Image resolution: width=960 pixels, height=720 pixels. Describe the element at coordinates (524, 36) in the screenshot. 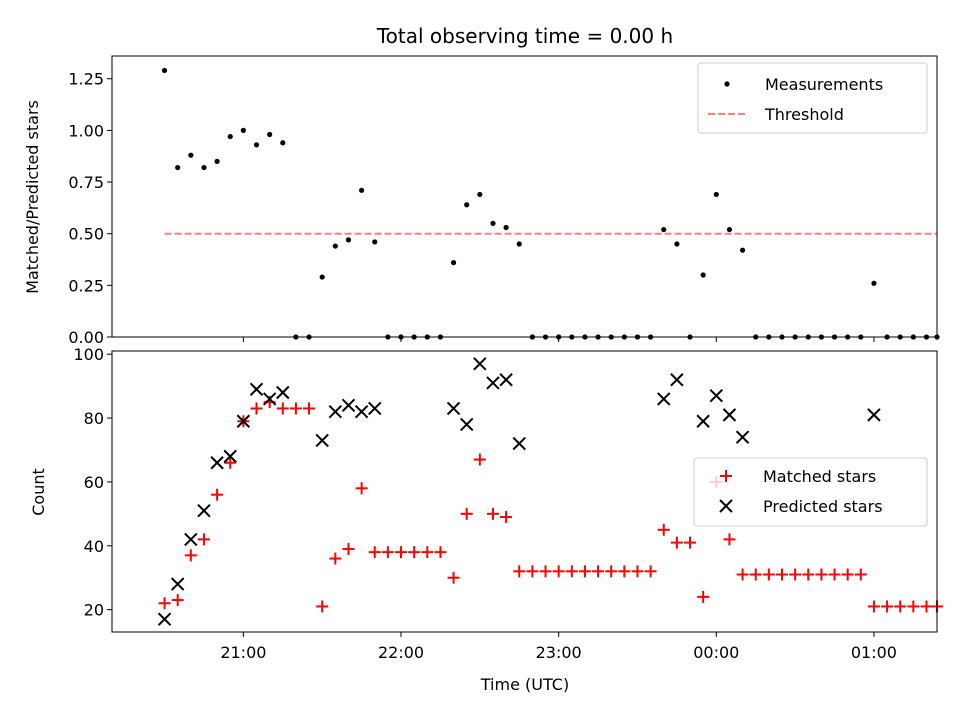

I see `chart-title: Total observing time = 0.00 h` at that location.